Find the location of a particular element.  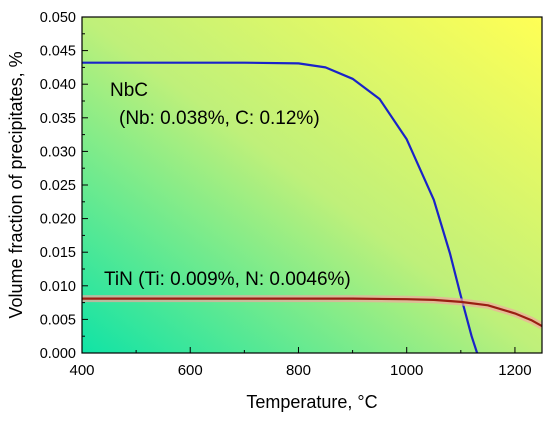

annotation-nbc-composition: (Nb: 0.038%, C: 0.12%) is located at coordinates (219, 118).